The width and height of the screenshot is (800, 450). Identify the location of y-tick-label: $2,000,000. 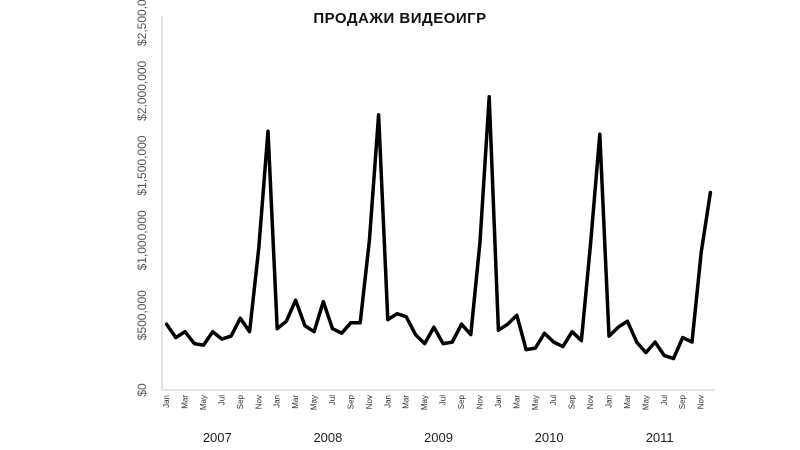
(142, 90).